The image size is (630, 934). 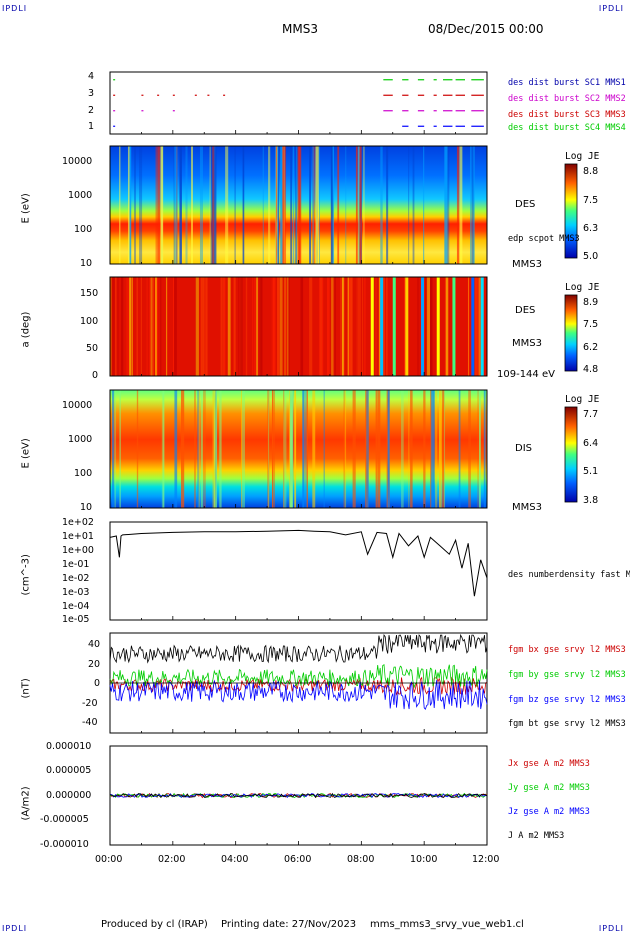 I want to click on tick-label: 10000, so click(x=77, y=405).